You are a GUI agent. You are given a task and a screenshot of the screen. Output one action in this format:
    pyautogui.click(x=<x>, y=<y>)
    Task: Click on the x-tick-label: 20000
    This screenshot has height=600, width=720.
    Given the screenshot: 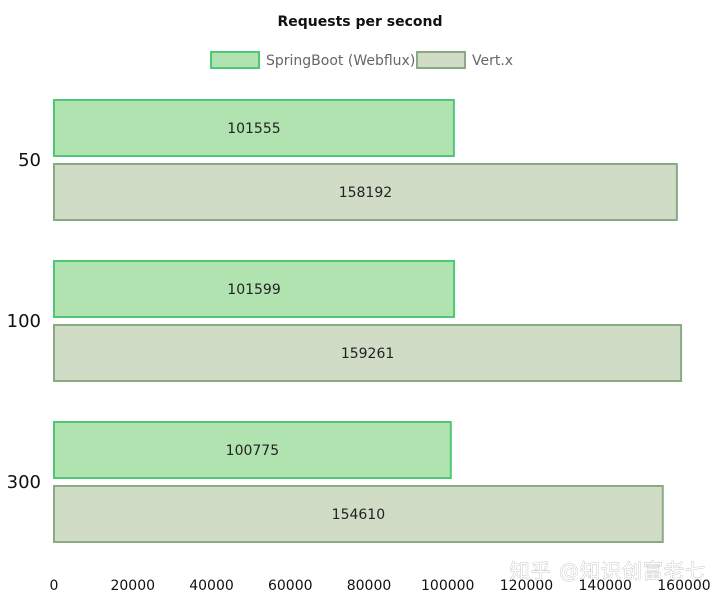 What is the action you would take?
    pyautogui.click(x=132, y=586)
    